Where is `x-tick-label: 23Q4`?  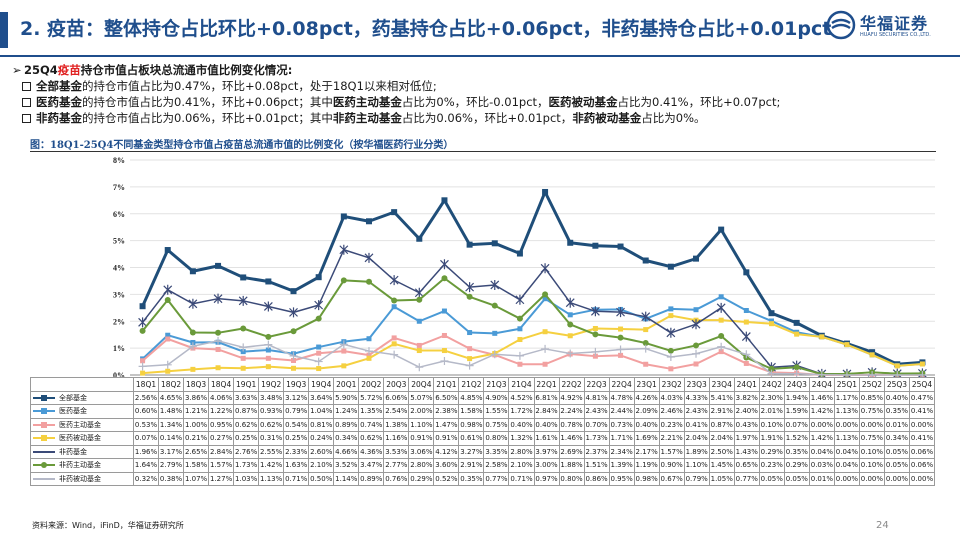 x-tick-label: 23Q4 is located at coordinates (721, 384).